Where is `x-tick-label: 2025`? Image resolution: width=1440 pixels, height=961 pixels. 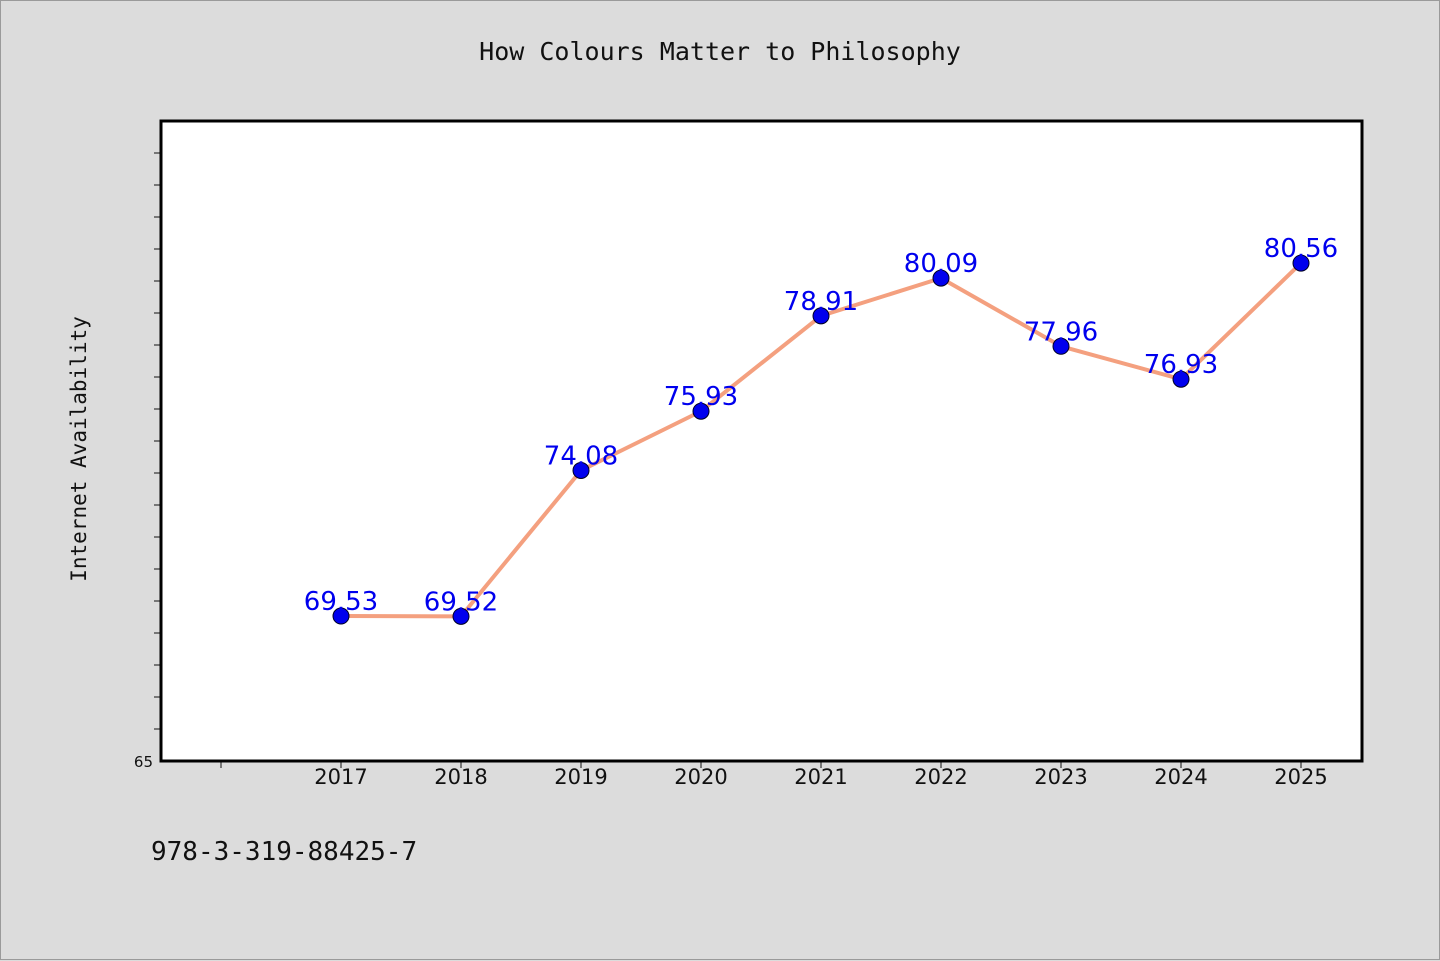
x-tick-label: 2025 is located at coordinates (1300, 777).